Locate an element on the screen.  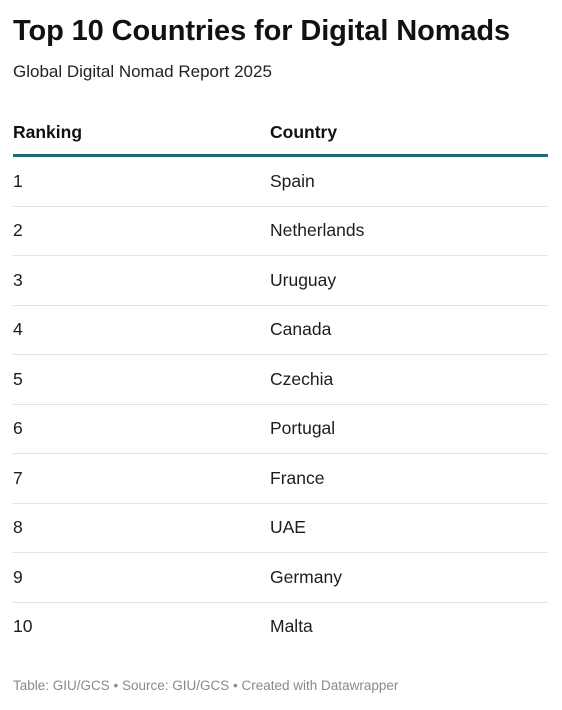
rank-cell: 7 is located at coordinates (141, 478).